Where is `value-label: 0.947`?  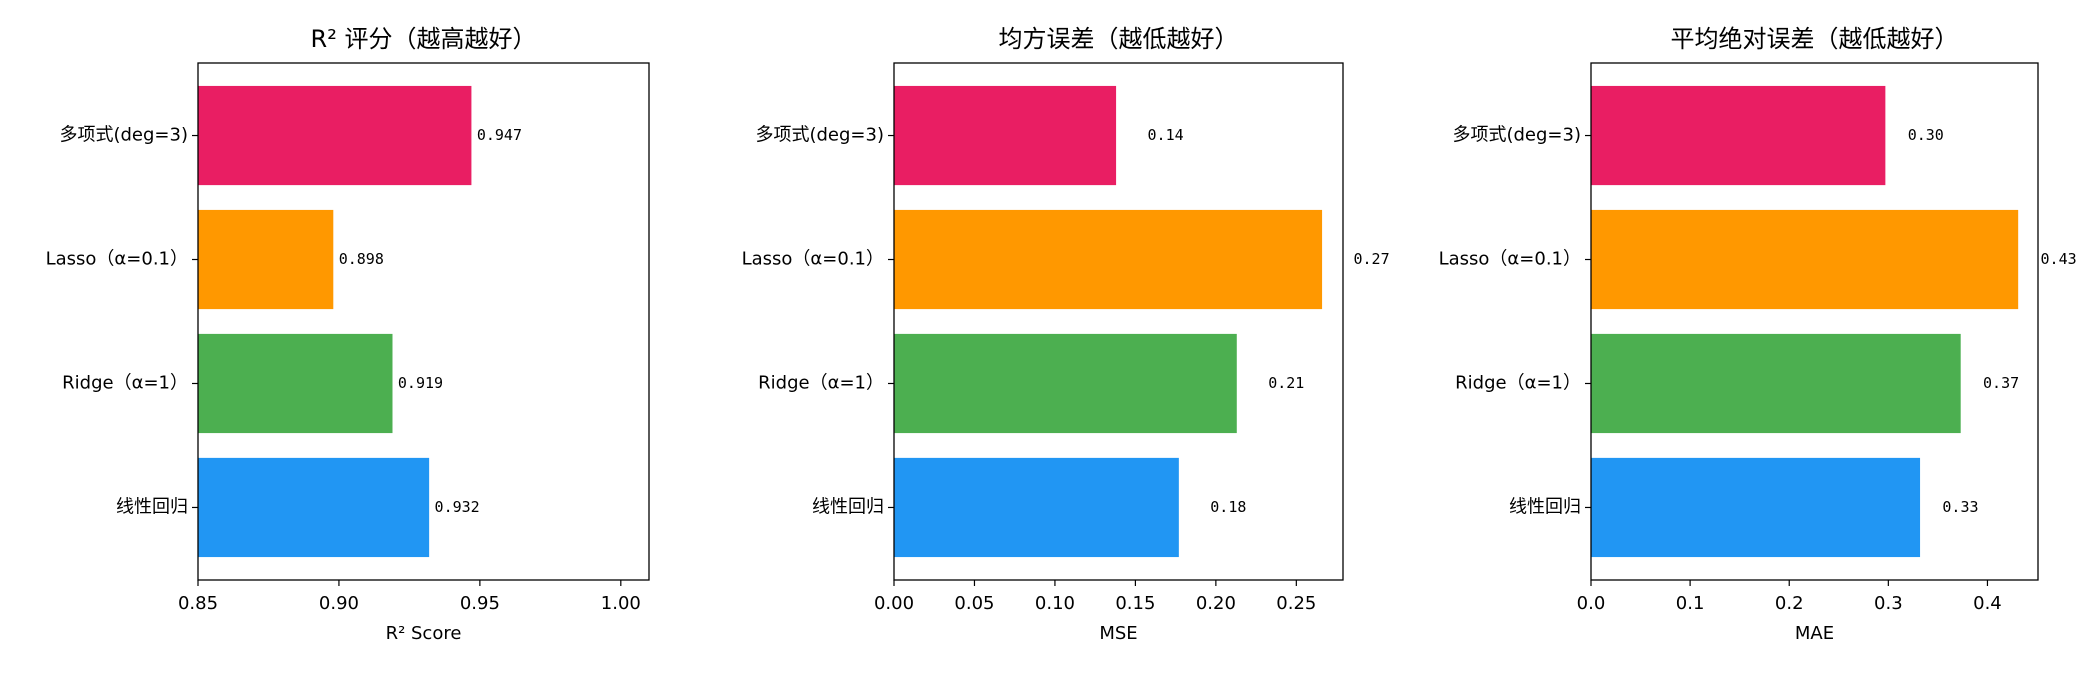
value-label: 0.947 is located at coordinates (499, 135).